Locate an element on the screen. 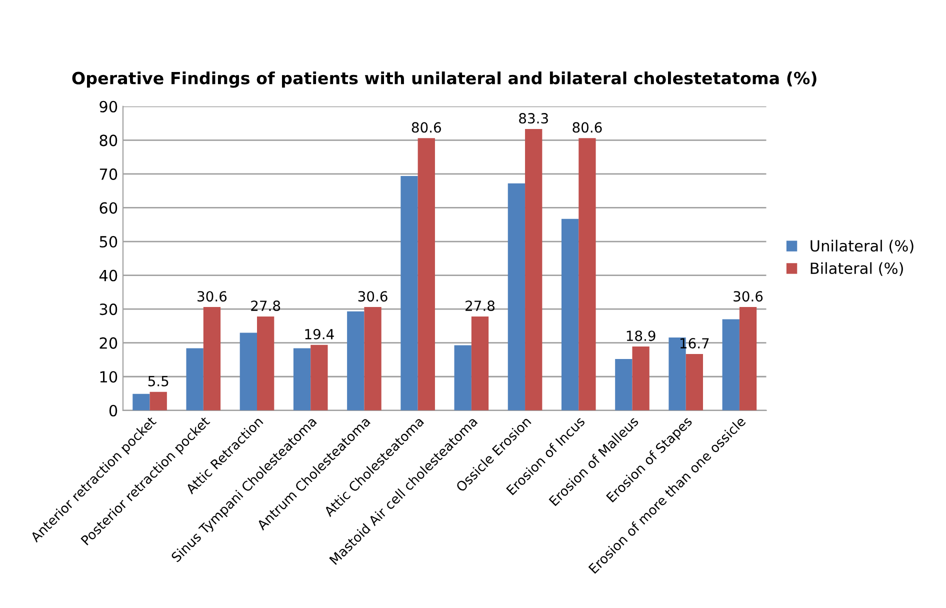 Image resolution: width=946 pixels, height=608 pixels. y-tick-label: 90 is located at coordinates (109, 106).